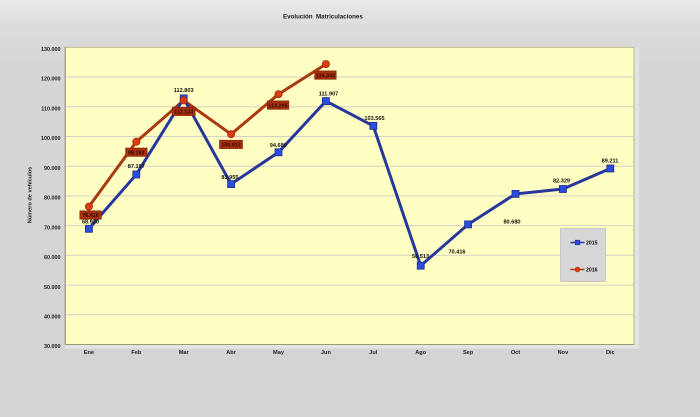 The height and width of the screenshot is (417, 700). What do you see at coordinates (52, 347) in the screenshot?
I see `svg-text: 30.000` at bounding box center [52, 347].